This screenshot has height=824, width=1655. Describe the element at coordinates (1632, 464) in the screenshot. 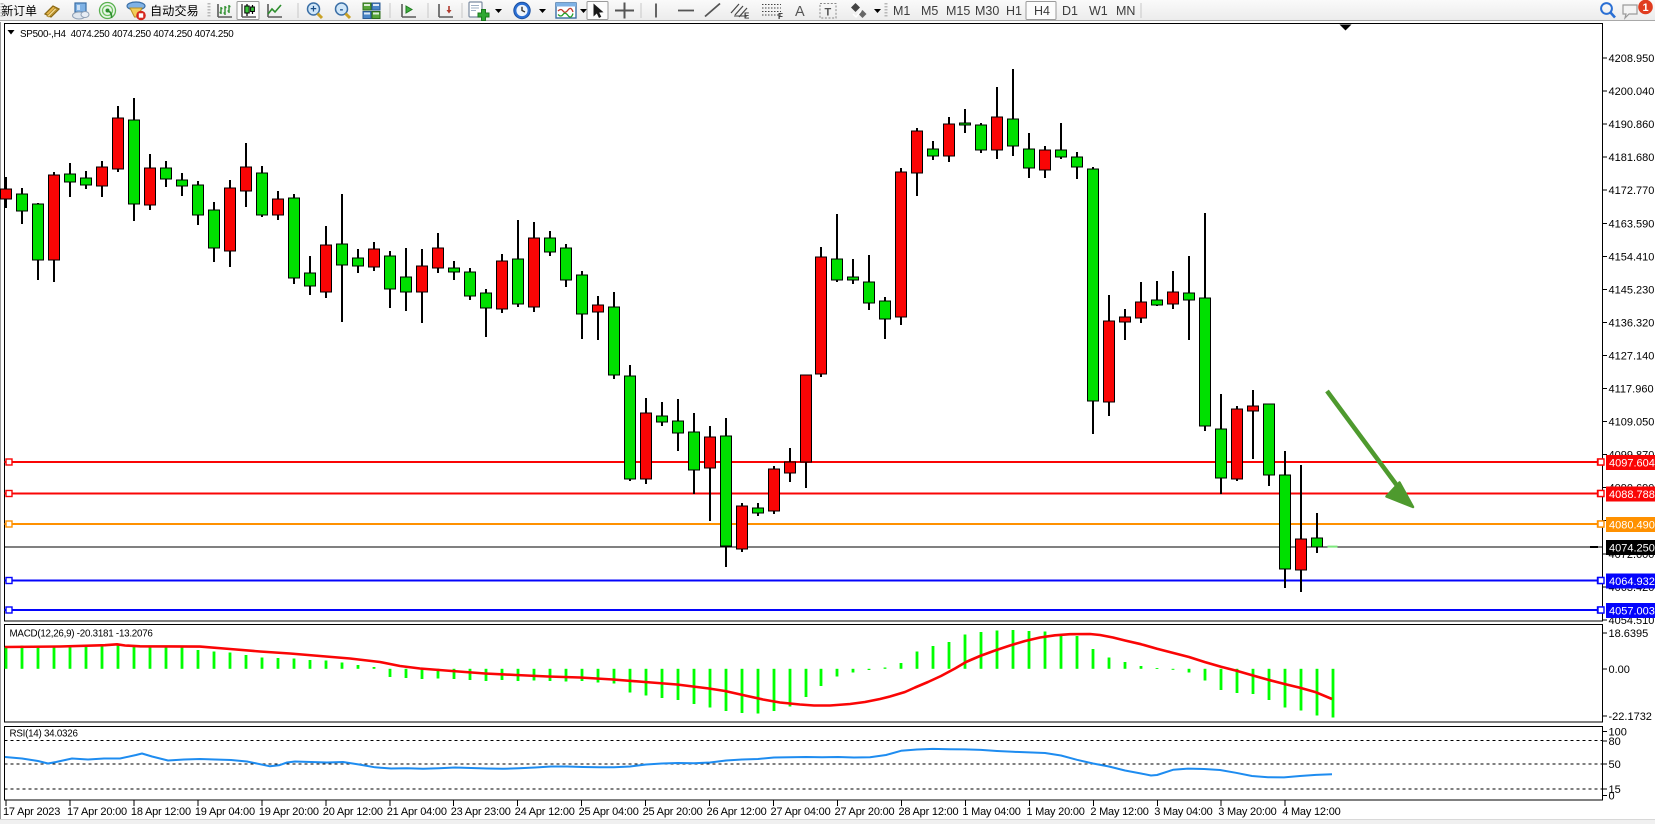

I see `svg-text: 4097.604` at that location.